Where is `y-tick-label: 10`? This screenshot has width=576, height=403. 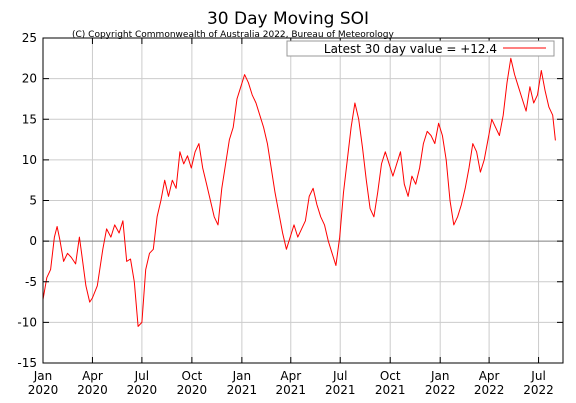
y-tick-label: 10 is located at coordinates (29, 160).